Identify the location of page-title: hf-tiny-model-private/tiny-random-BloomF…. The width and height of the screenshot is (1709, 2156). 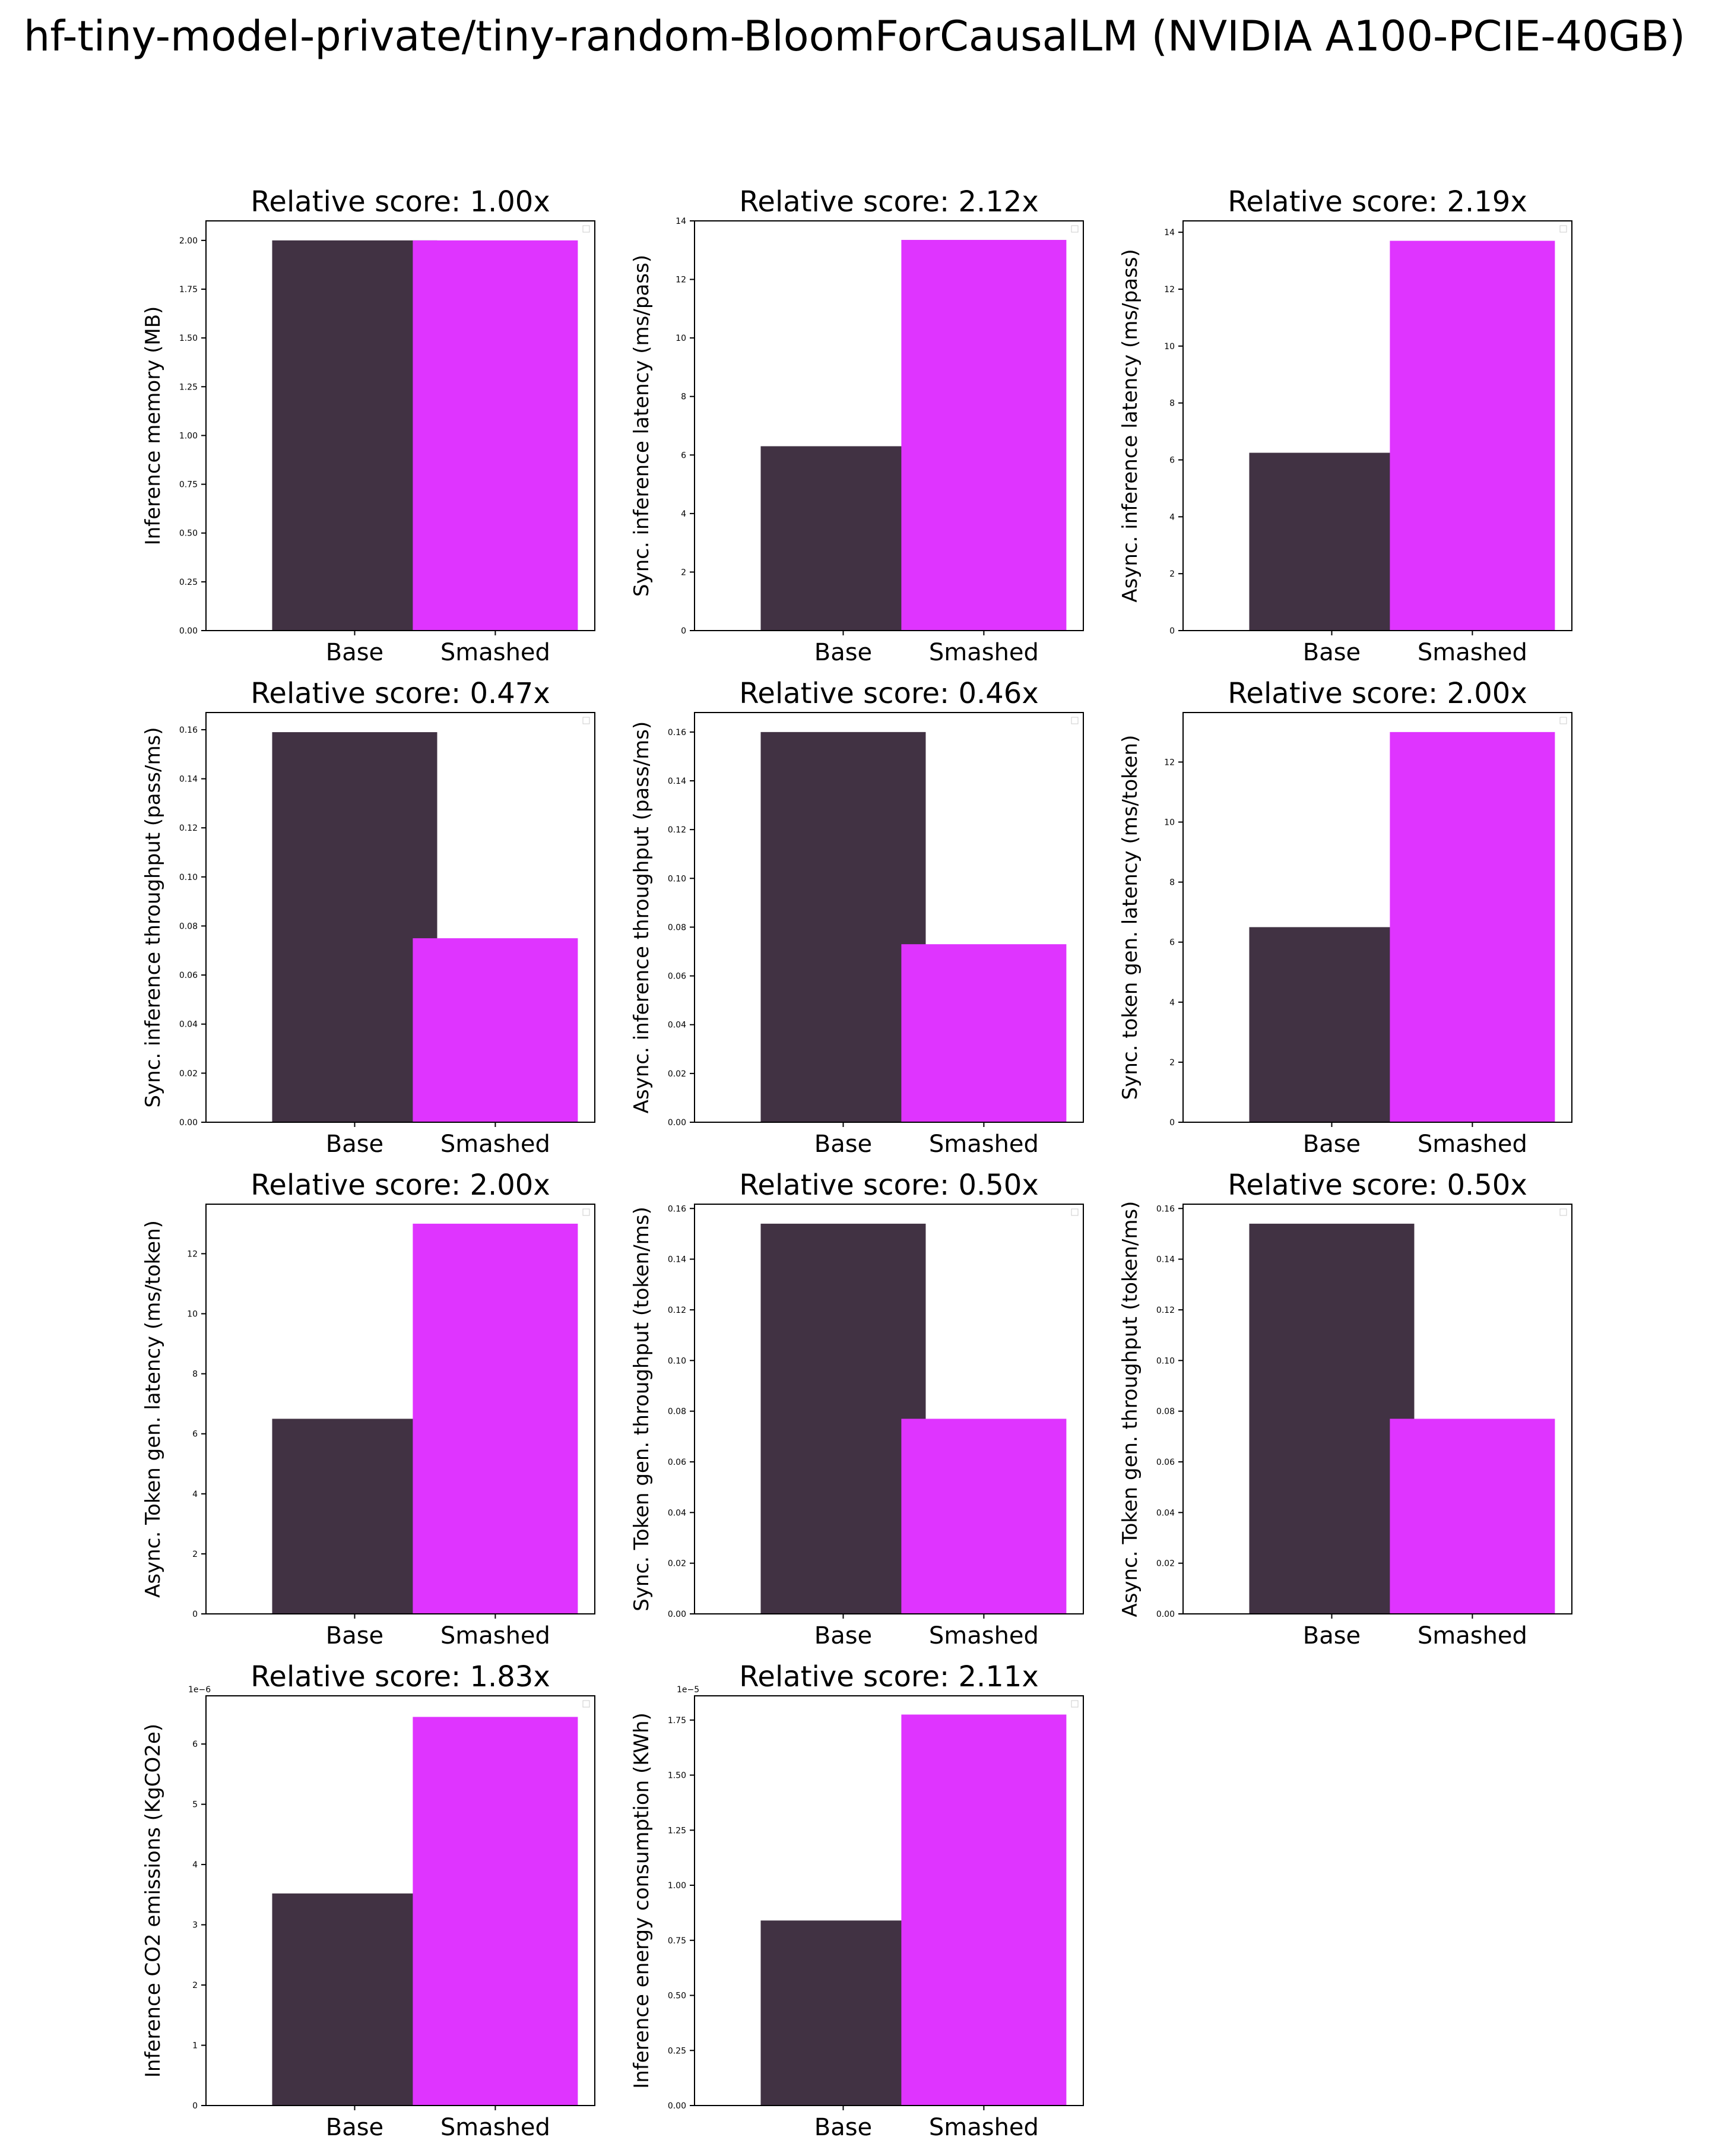
(854, 36).